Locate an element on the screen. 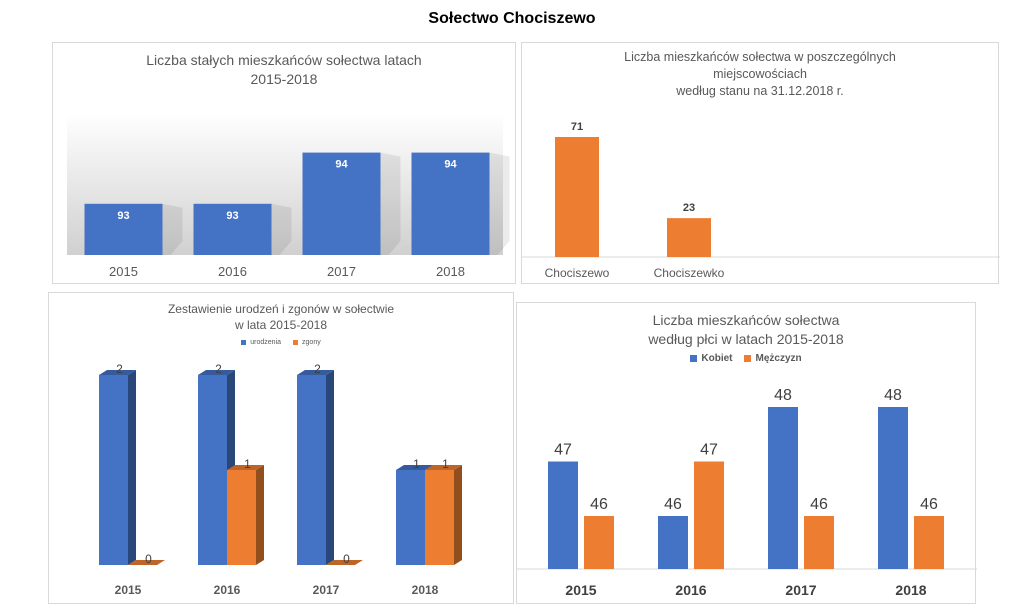 This screenshot has width=1024, height=615. bar-men-2015 is located at coordinates (599, 542).